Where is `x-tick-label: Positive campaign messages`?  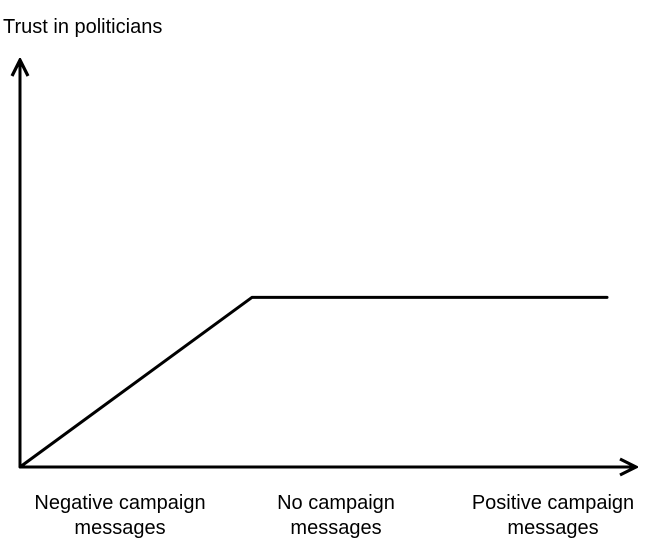 x-tick-label: Positive campaign messages is located at coordinates (553, 515).